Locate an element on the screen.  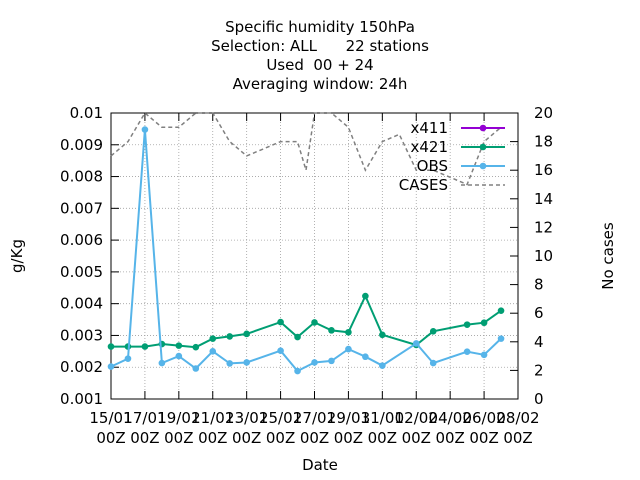
y2-tick-label: 14 is located at coordinates (543, 199).